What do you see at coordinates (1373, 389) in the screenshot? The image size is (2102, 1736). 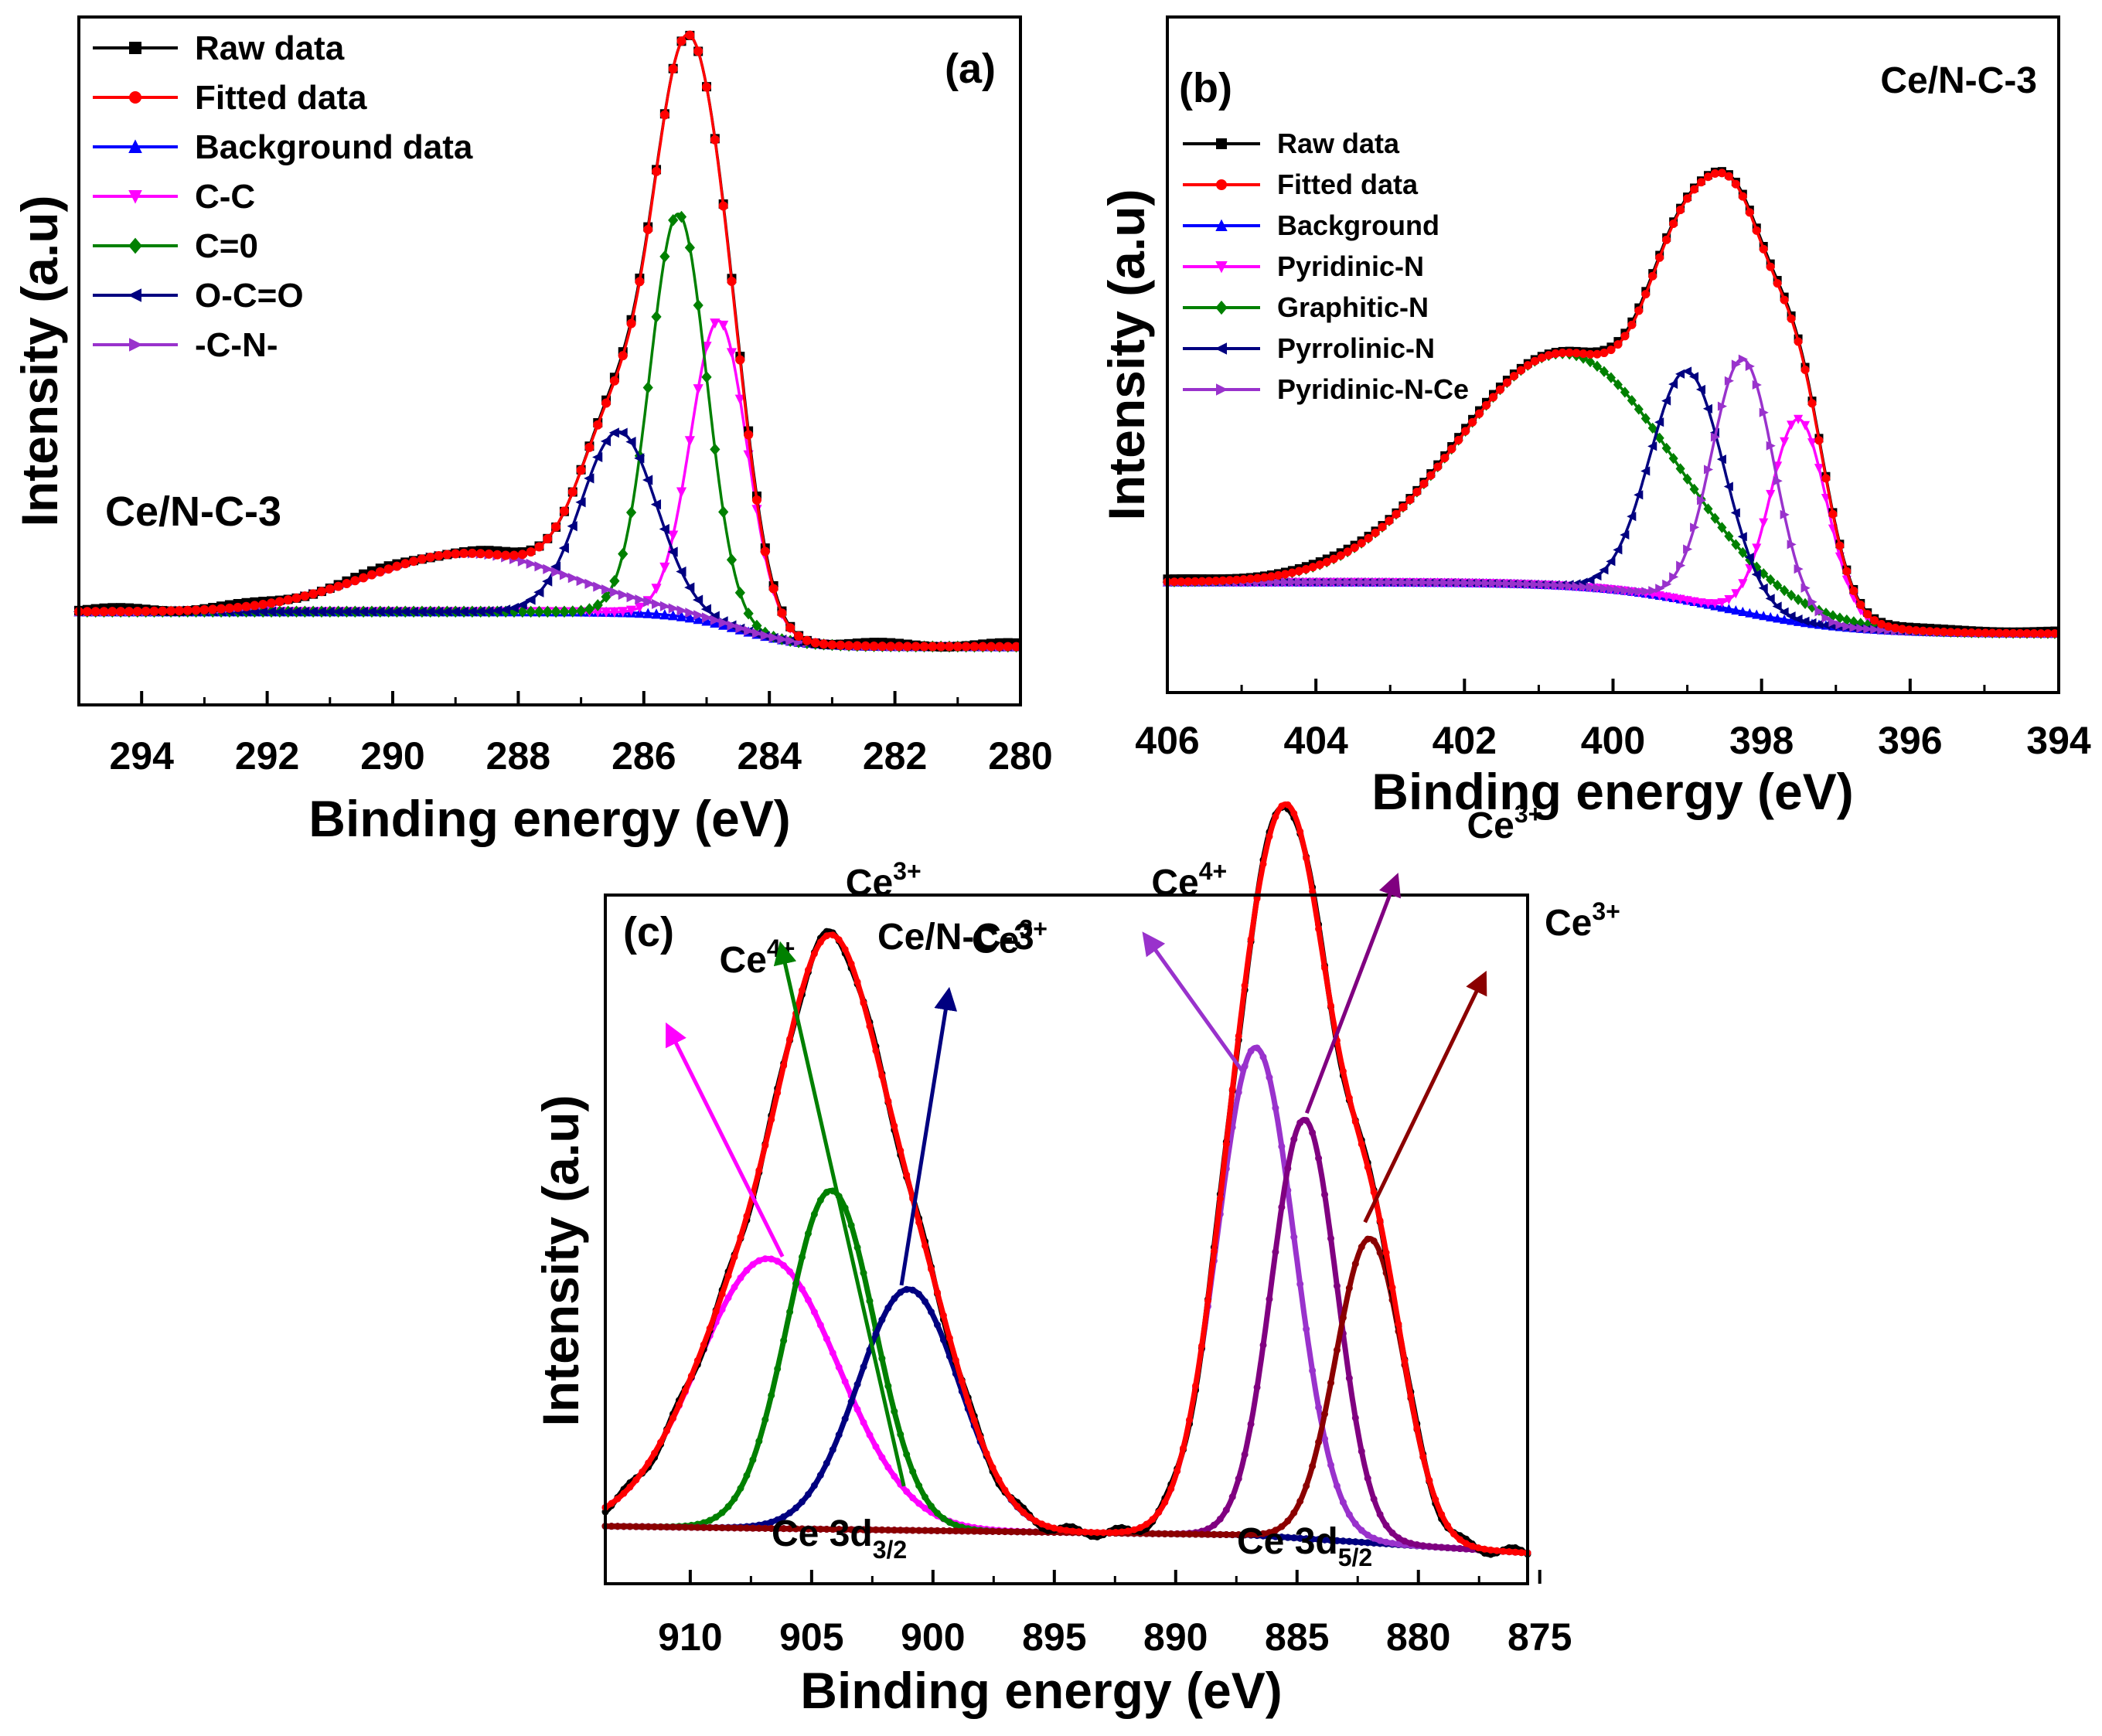 I see `legend-label: Pyridinic-N-Ce` at bounding box center [1373, 389].